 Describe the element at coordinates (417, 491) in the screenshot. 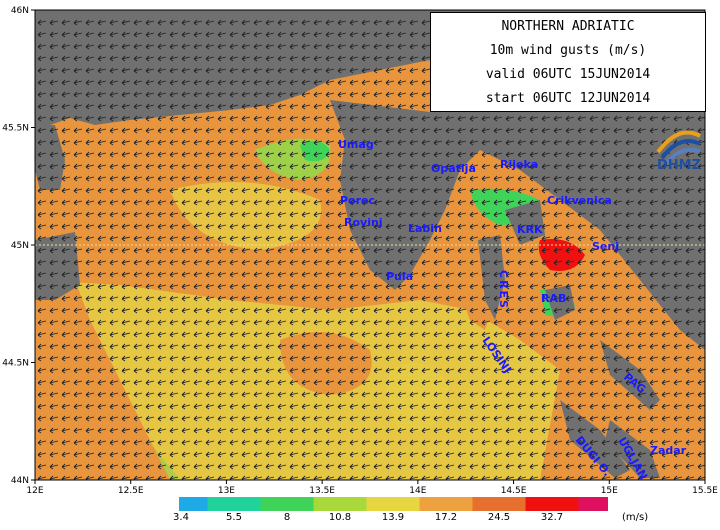

I see `x-tick-label: 14E` at that location.